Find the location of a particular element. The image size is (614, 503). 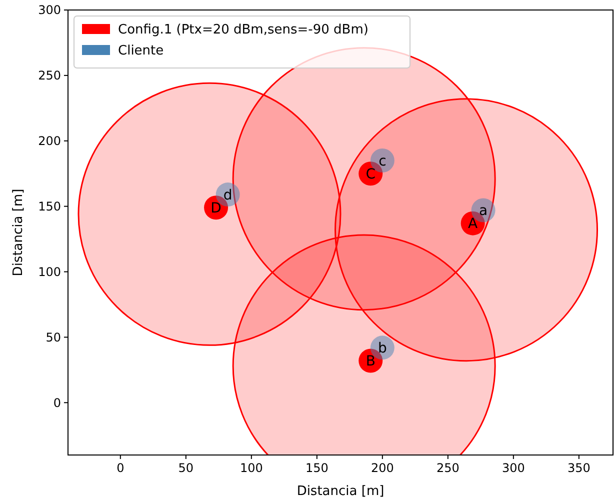

annotation: A is located at coordinates (473, 224).